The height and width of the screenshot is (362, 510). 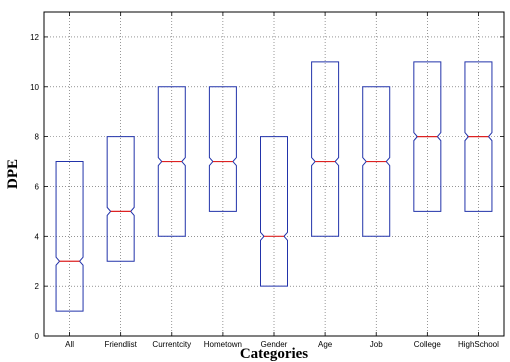 What do you see at coordinates (69, 344) in the screenshot?
I see `x-tick-label: All` at bounding box center [69, 344].